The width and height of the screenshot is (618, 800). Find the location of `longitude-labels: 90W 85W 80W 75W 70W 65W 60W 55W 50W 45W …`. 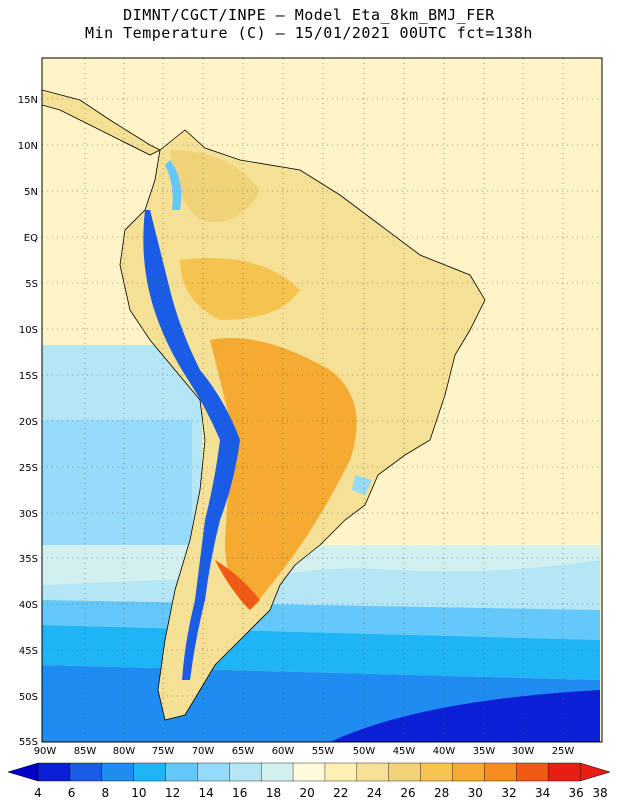

longitude-labels: 90W 85W 80W 75W 70W 65W 60W 55W 50W 45W … is located at coordinates (304, 751).